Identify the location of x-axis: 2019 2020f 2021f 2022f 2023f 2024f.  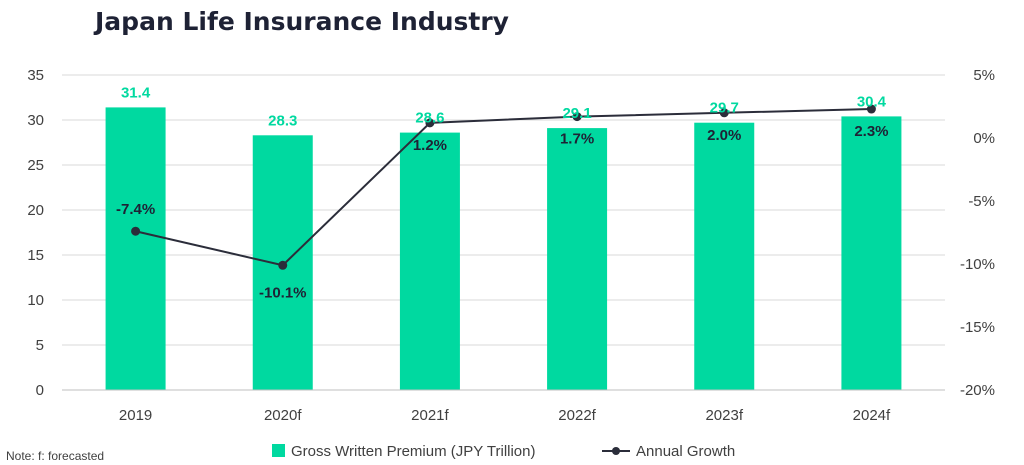
(503, 406).